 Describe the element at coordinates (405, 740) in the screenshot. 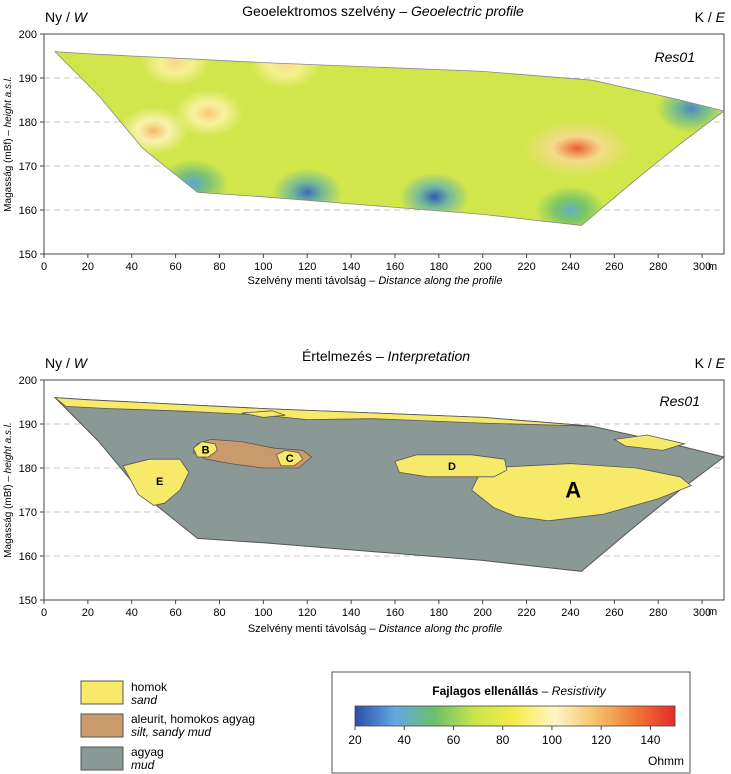

I see `colorbar-tick-label: 40` at that location.